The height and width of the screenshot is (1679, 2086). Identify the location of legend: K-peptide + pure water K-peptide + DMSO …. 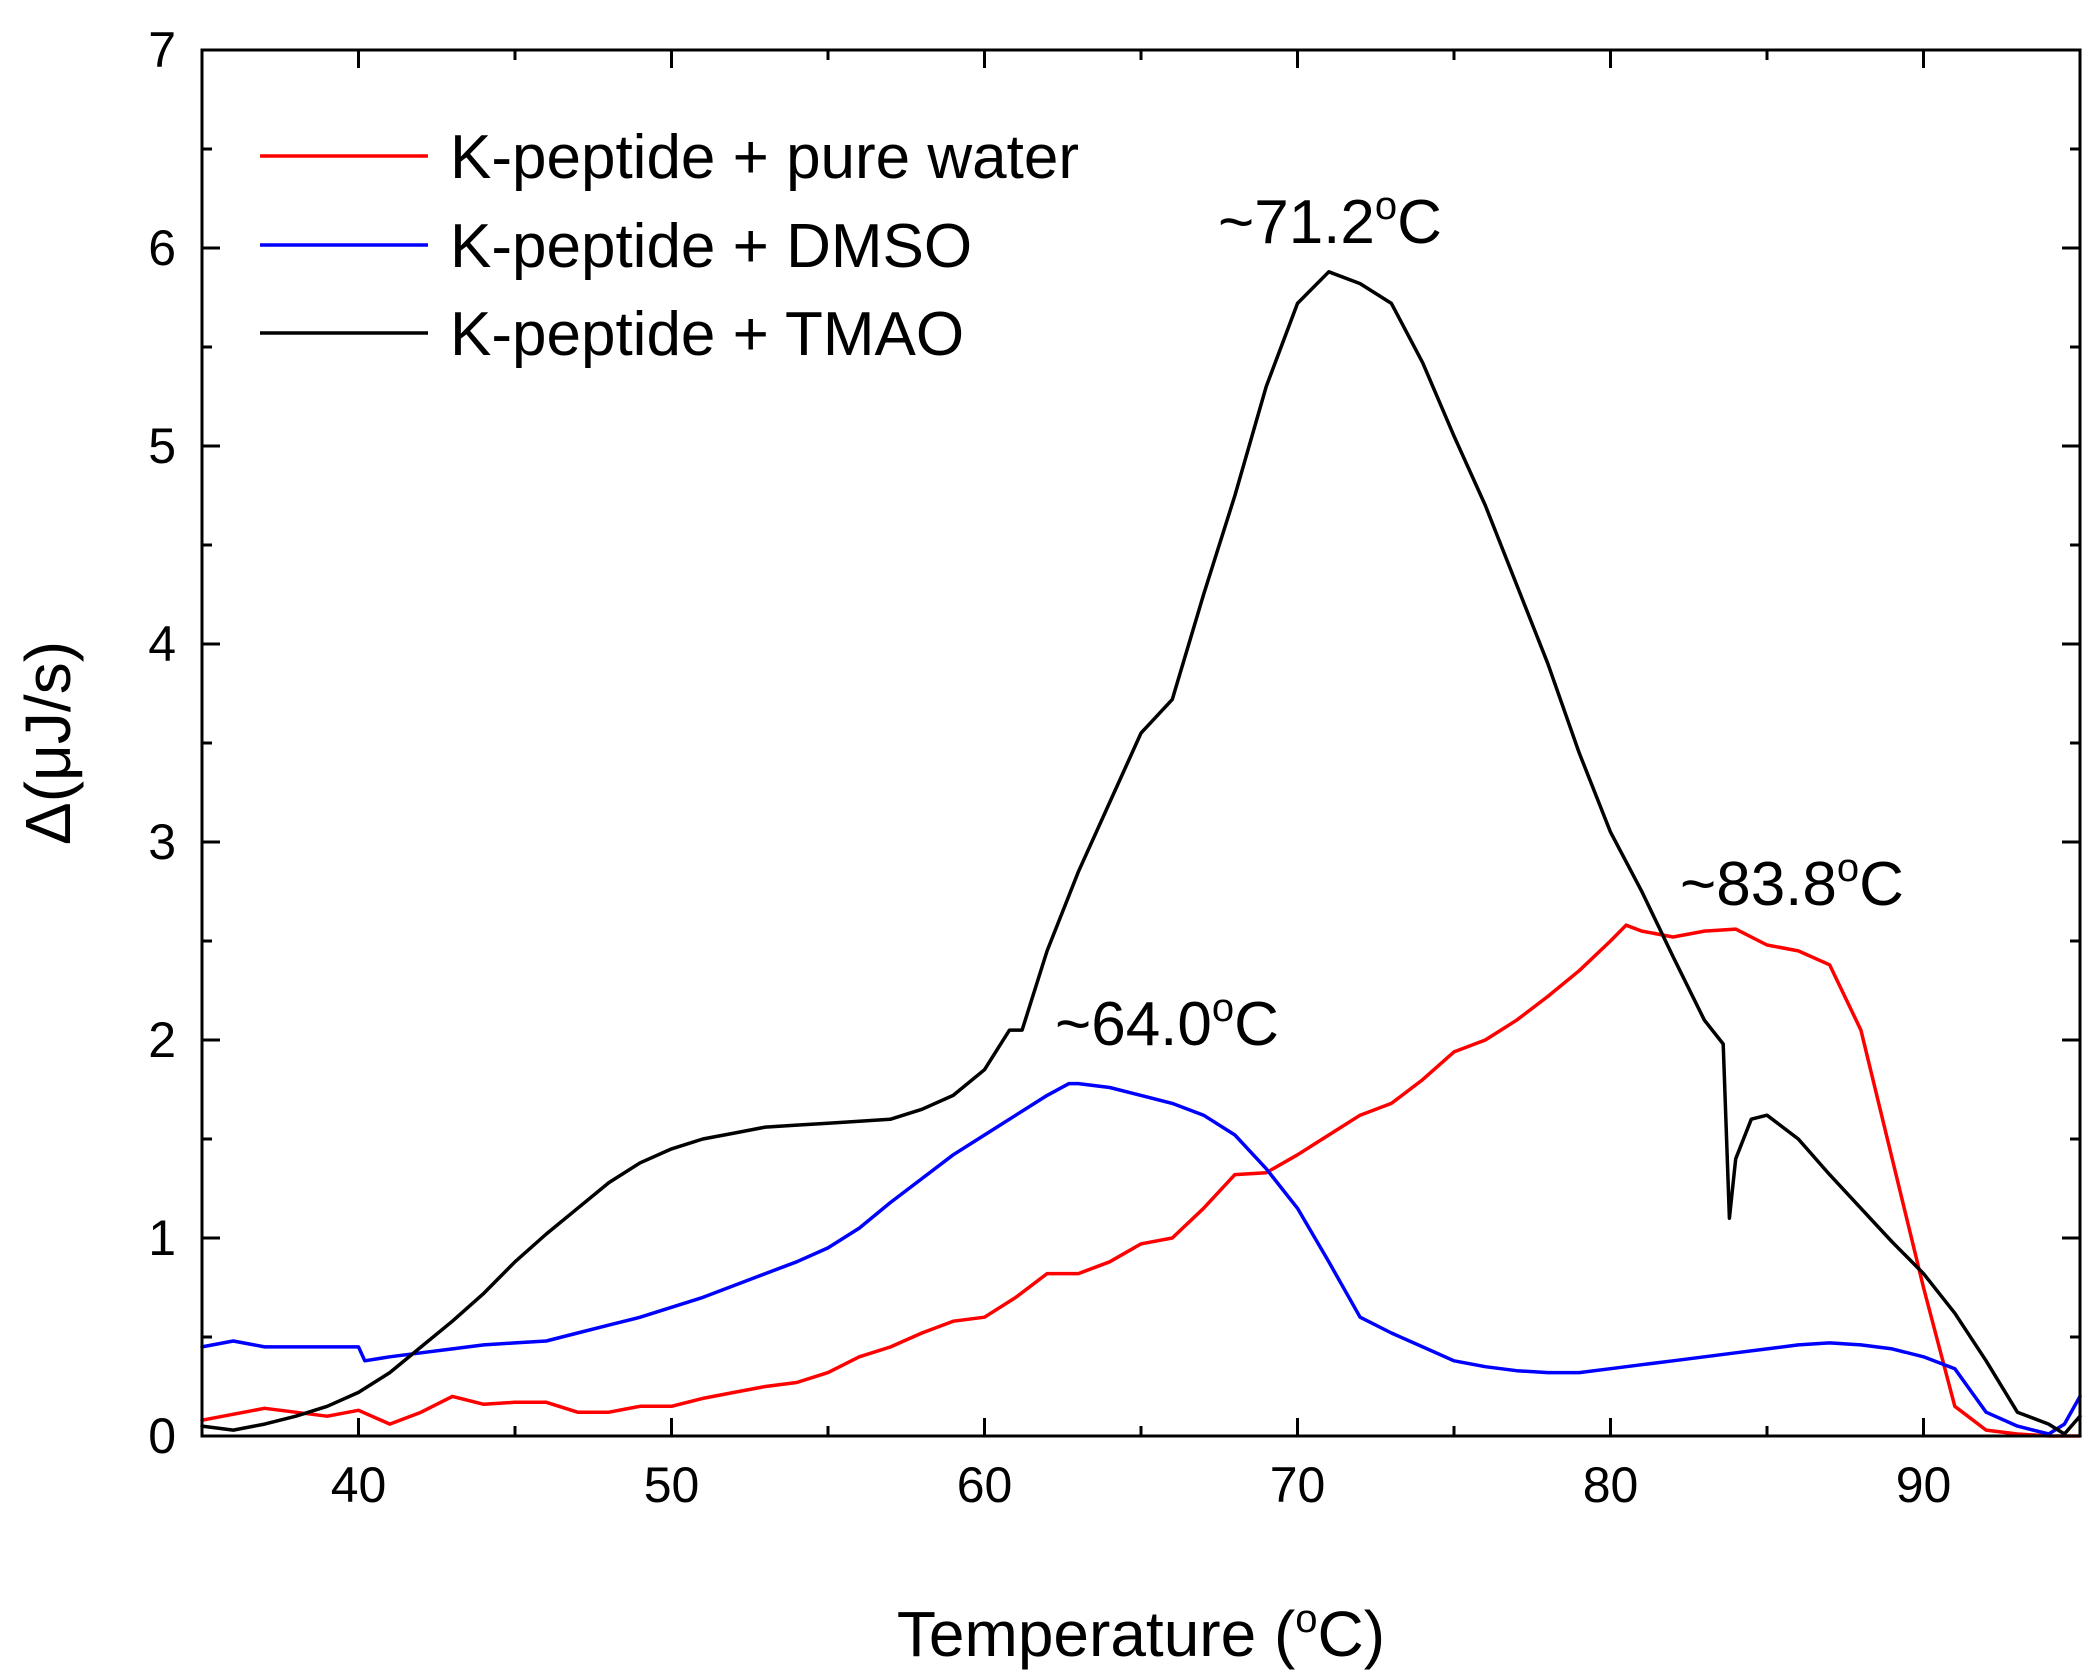
(669, 246).